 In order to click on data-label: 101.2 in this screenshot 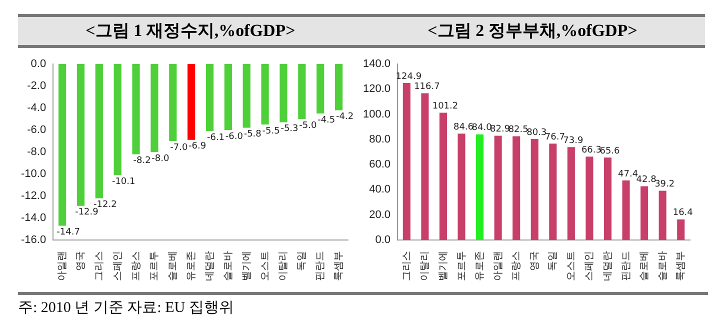, I will do `click(445, 107)`.